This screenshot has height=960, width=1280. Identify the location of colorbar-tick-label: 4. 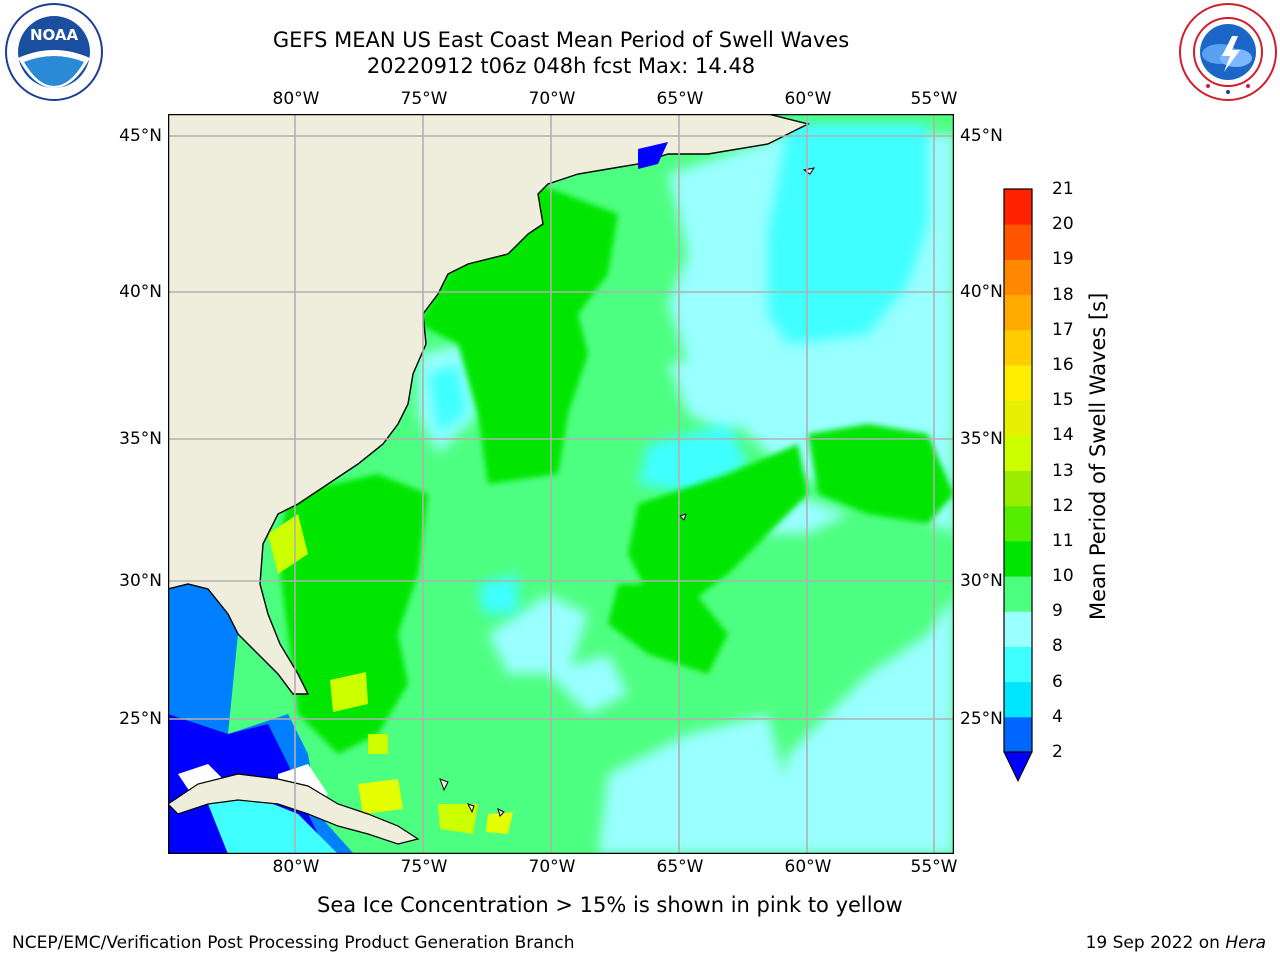
(1057, 716).